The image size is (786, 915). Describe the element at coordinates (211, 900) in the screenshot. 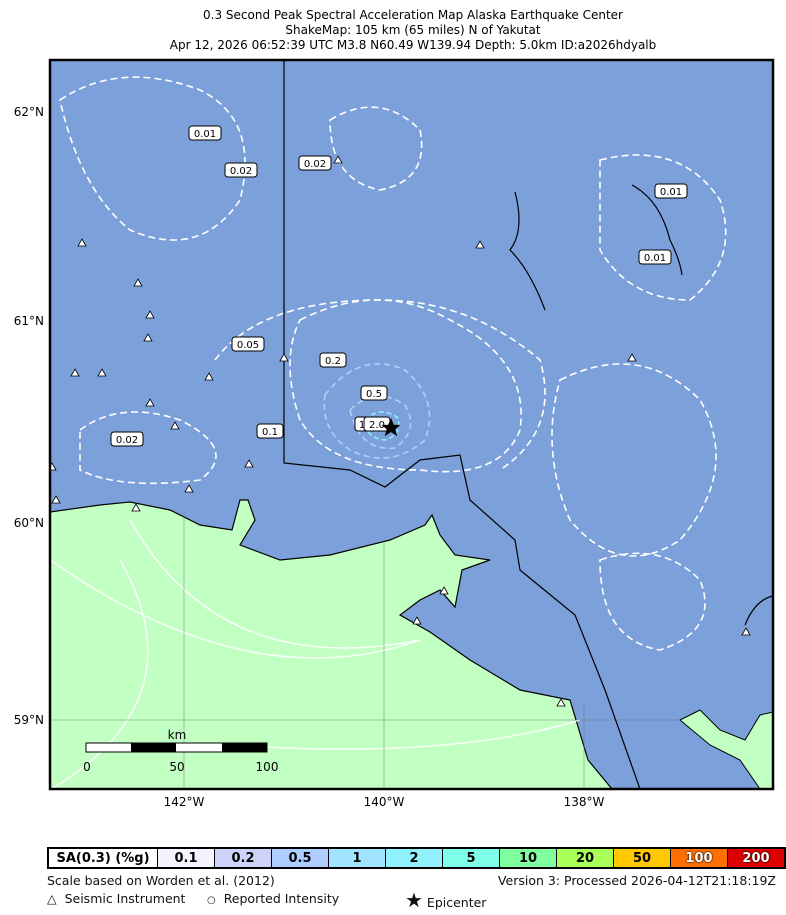

I see `circle-icon: ○` at that location.